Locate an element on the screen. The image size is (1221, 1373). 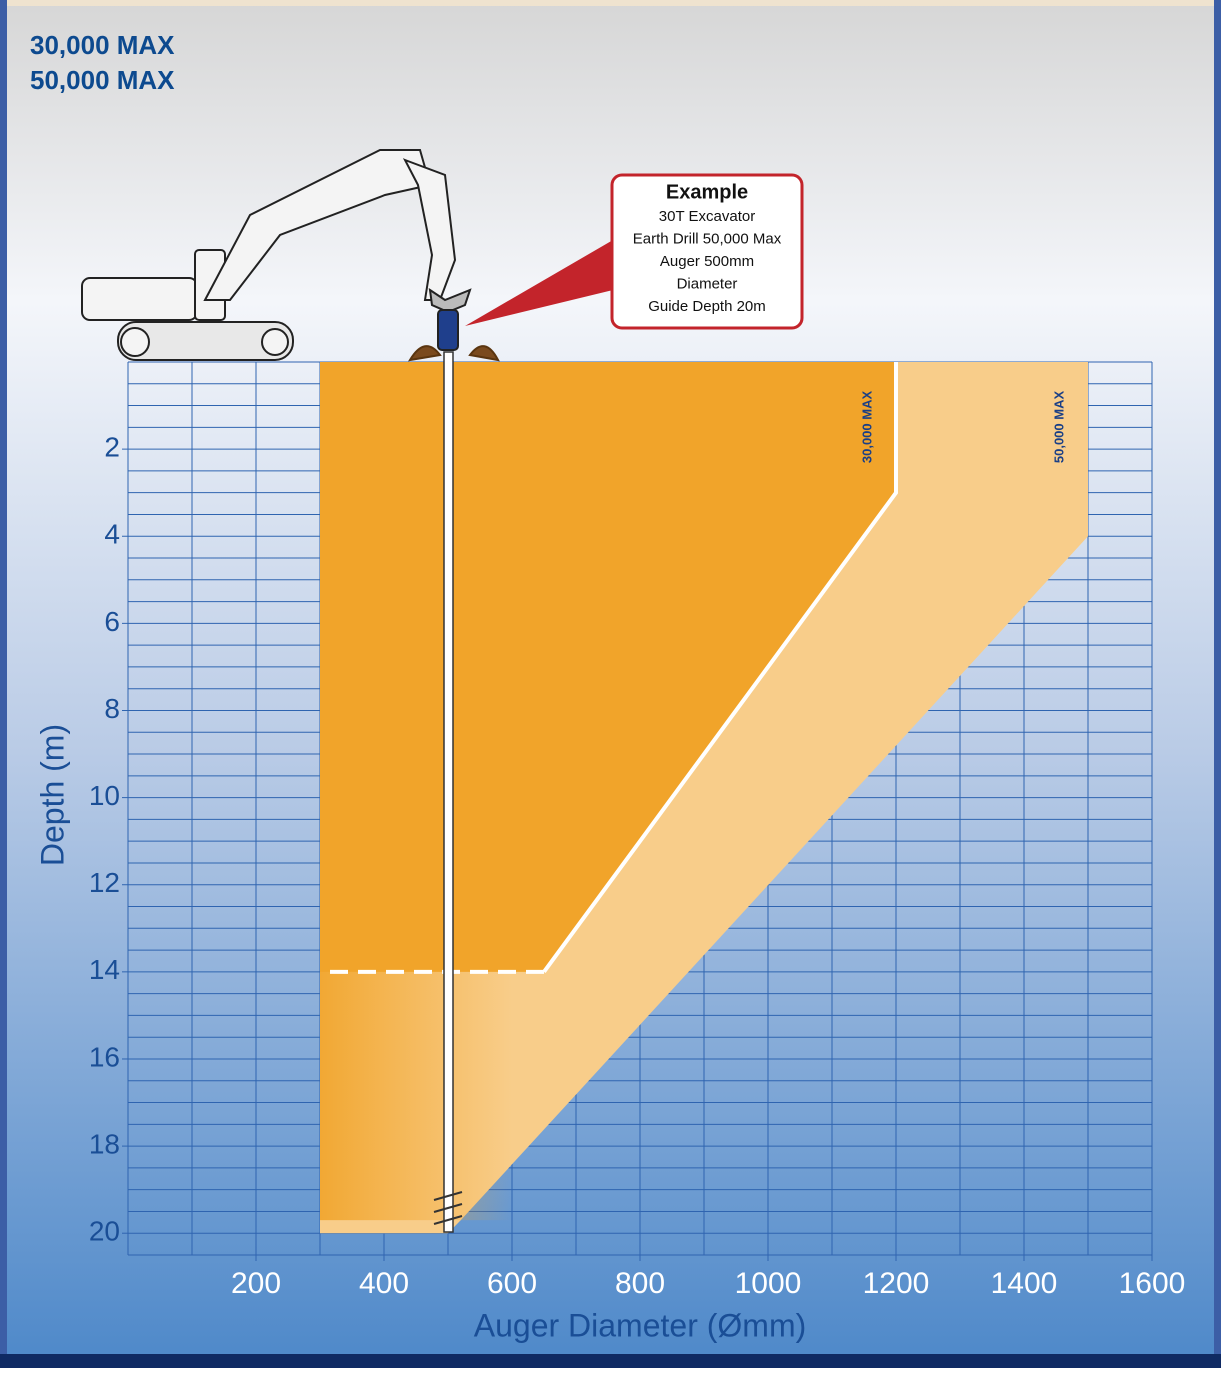
callout-line: Auger 500mm is located at coordinates (707, 261).